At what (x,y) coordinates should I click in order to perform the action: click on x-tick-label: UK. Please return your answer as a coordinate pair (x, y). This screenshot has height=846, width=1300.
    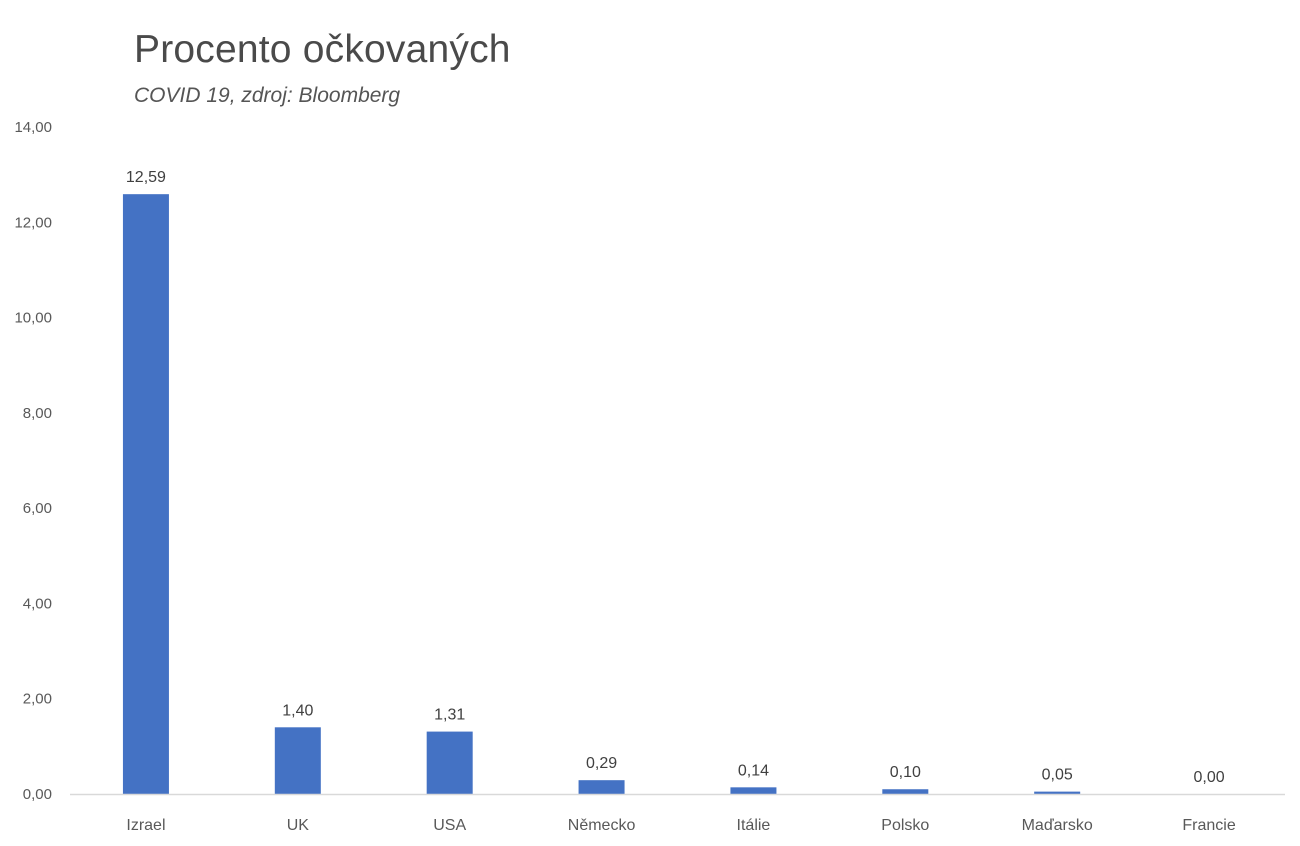
    Looking at the image, I should click on (298, 825).